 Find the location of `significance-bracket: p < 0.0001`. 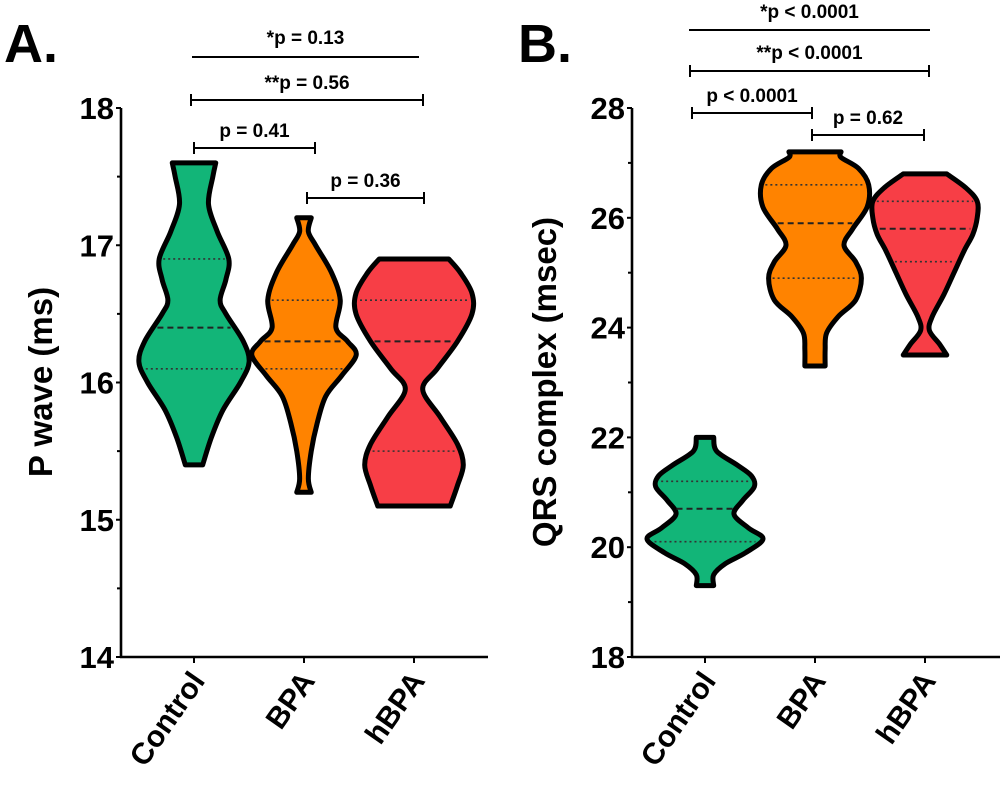

significance-bracket: p < 0.0001 is located at coordinates (752, 102).